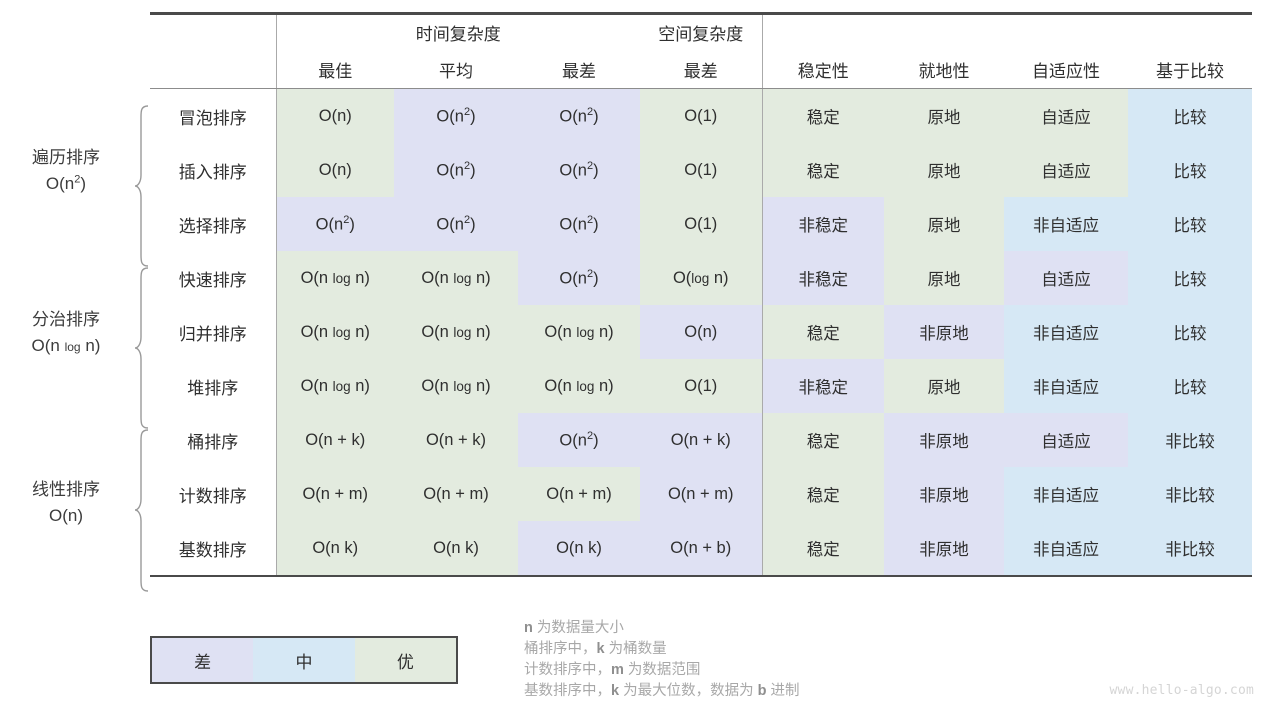 The width and height of the screenshot is (1280, 720). What do you see at coordinates (334, 440) in the screenshot?
I see `cell-best: O(n + k)` at bounding box center [334, 440].